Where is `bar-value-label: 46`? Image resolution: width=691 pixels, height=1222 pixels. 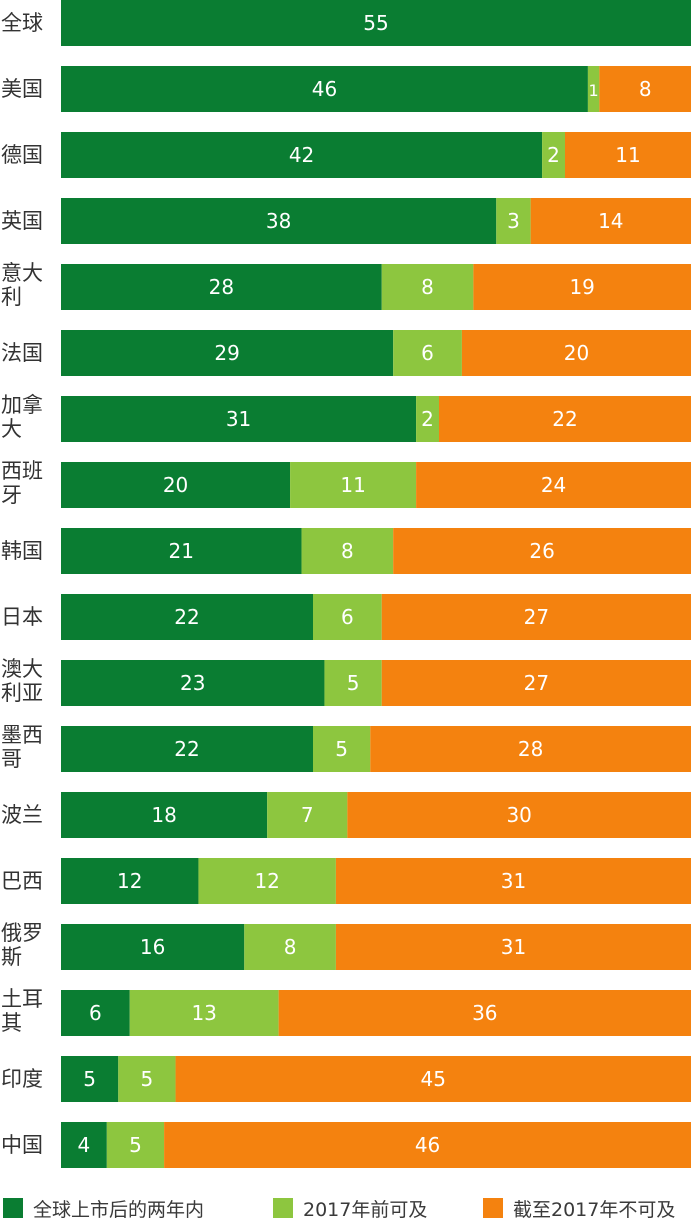 bar-value-label: 46 is located at coordinates (427, 1145).